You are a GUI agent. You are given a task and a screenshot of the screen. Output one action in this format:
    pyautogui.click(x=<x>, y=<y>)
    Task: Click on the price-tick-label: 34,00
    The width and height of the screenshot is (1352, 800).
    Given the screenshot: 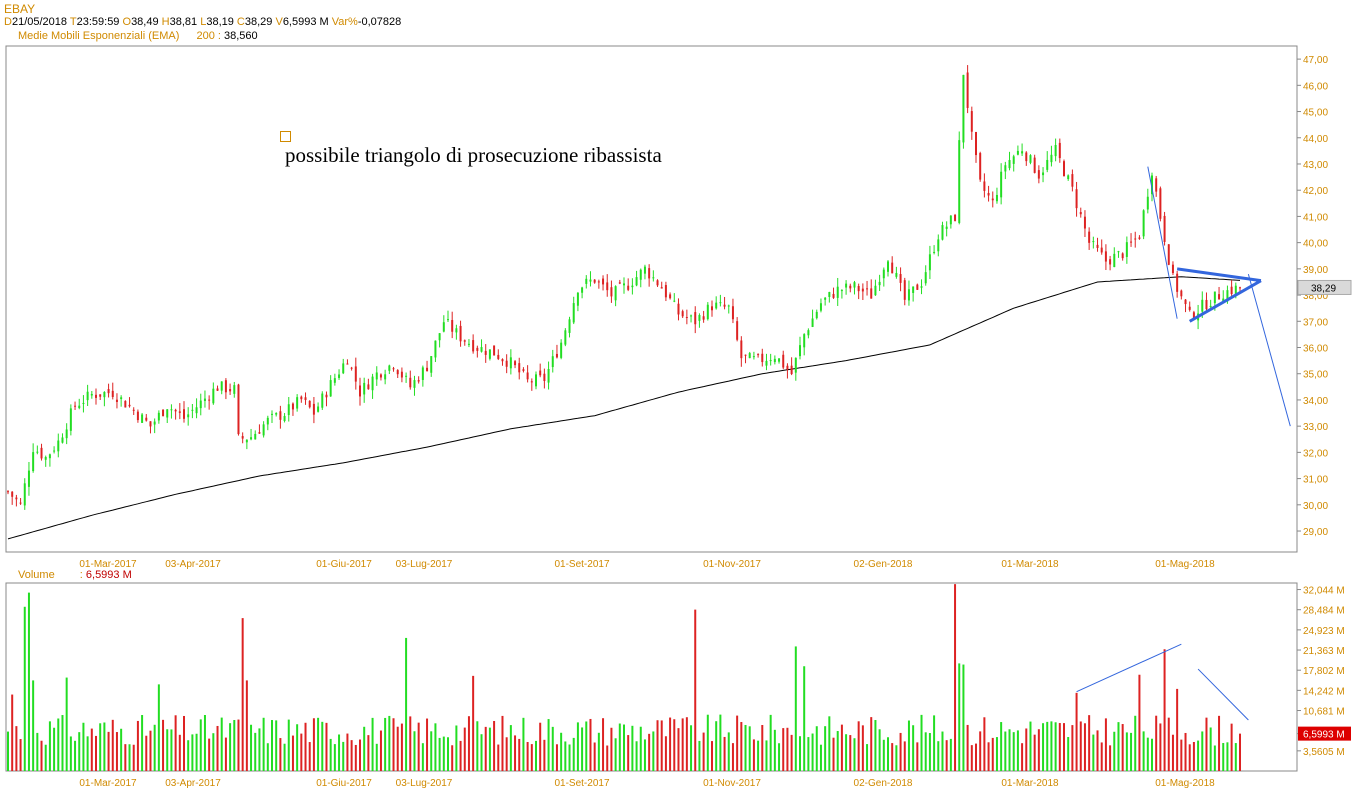 What is the action you would take?
    pyautogui.click(x=1315, y=401)
    